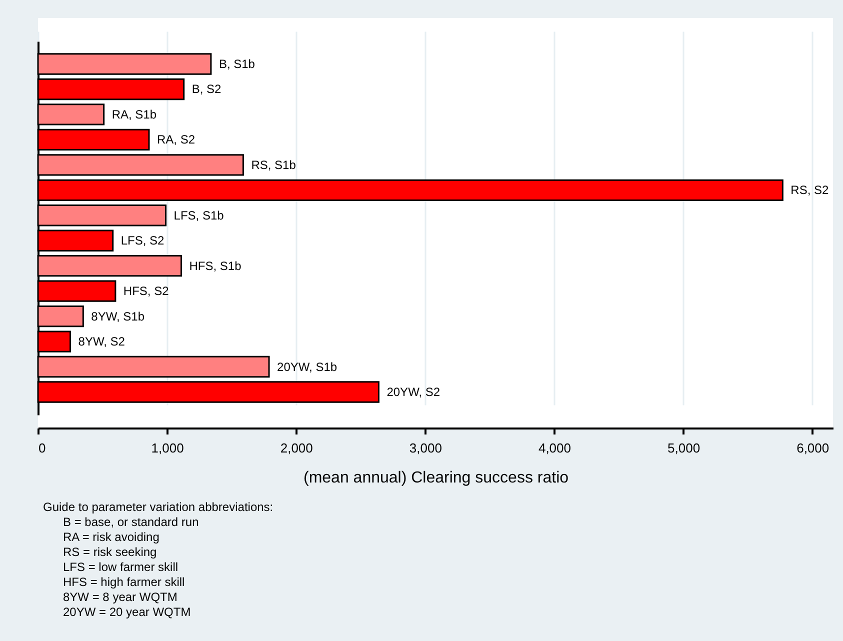 This screenshot has height=641, width=843. I want to click on x-tick-label: 5,000, so click(684, 448).